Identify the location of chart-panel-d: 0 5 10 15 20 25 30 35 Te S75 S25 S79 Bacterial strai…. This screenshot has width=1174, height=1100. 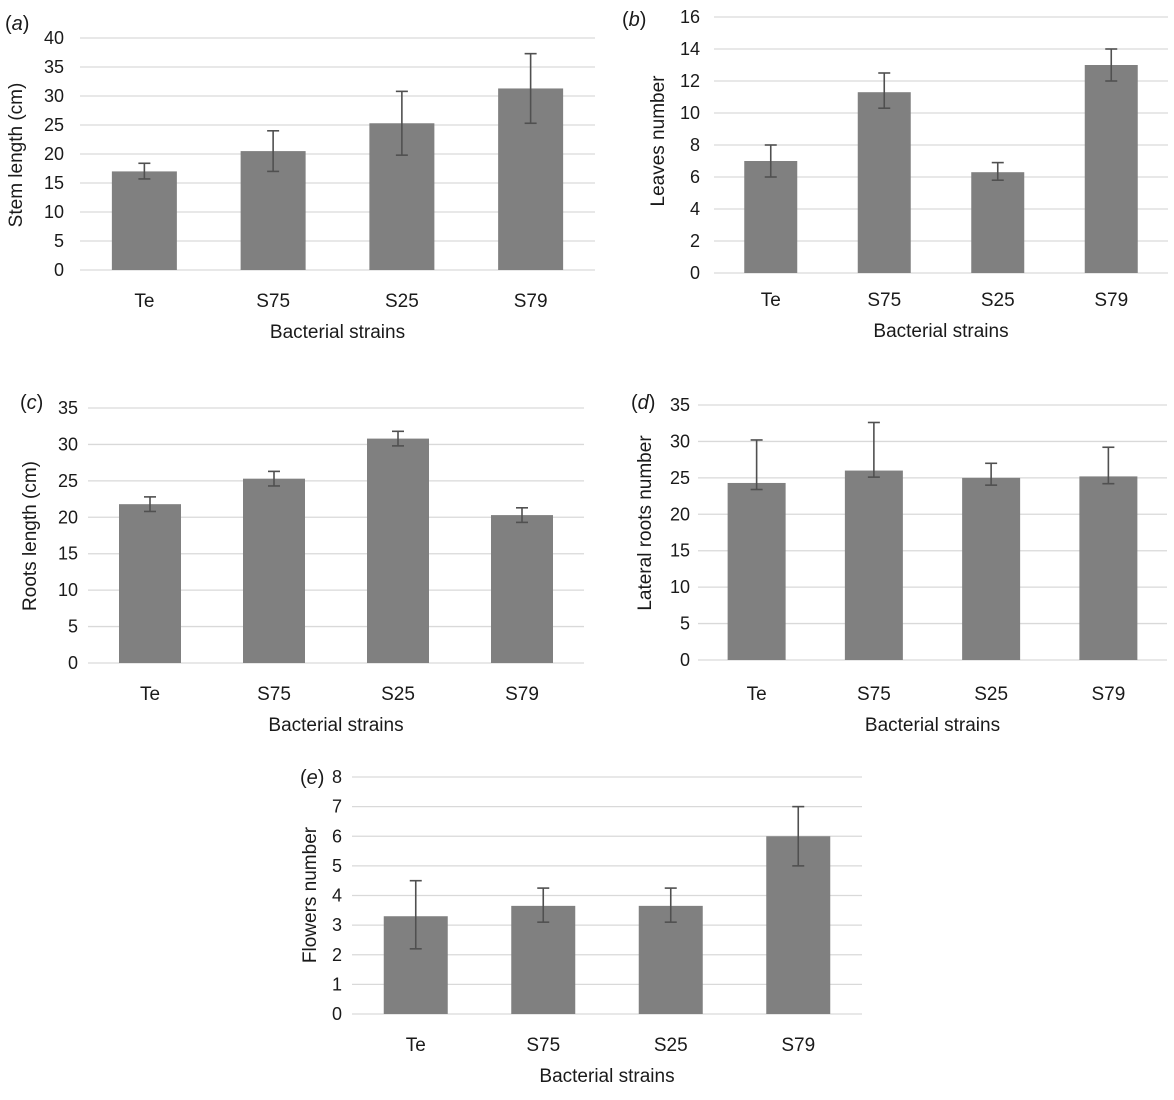
(899, 564).